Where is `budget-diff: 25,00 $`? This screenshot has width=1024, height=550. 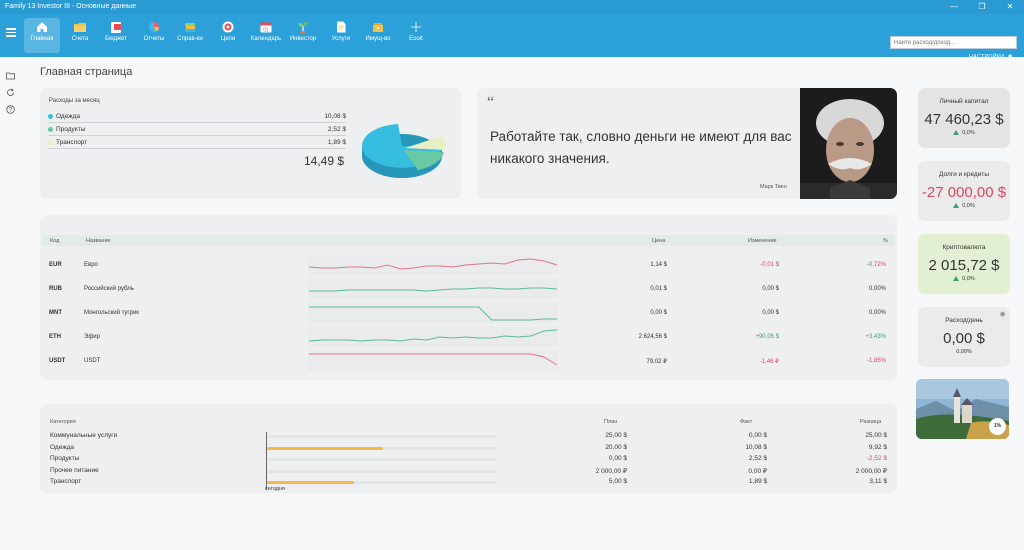
budget-diff: 25,00 $ is located at coordinates (876, 435).